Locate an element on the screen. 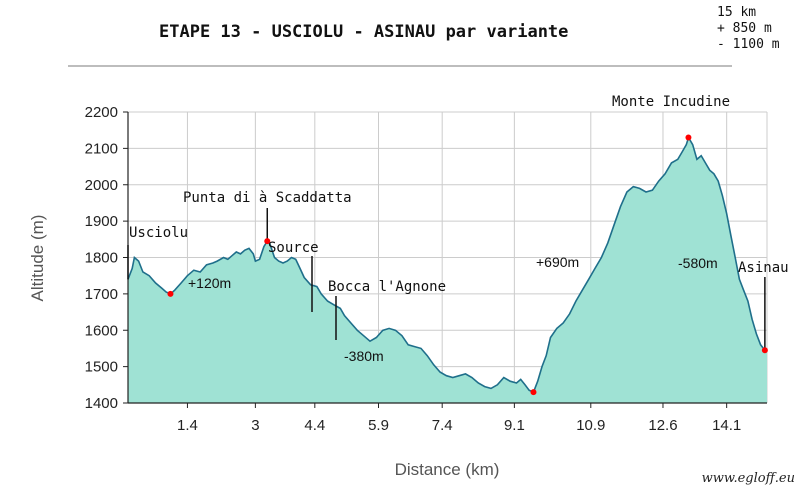  elevation-change-label: +690m is located at coordinates (557, 262).